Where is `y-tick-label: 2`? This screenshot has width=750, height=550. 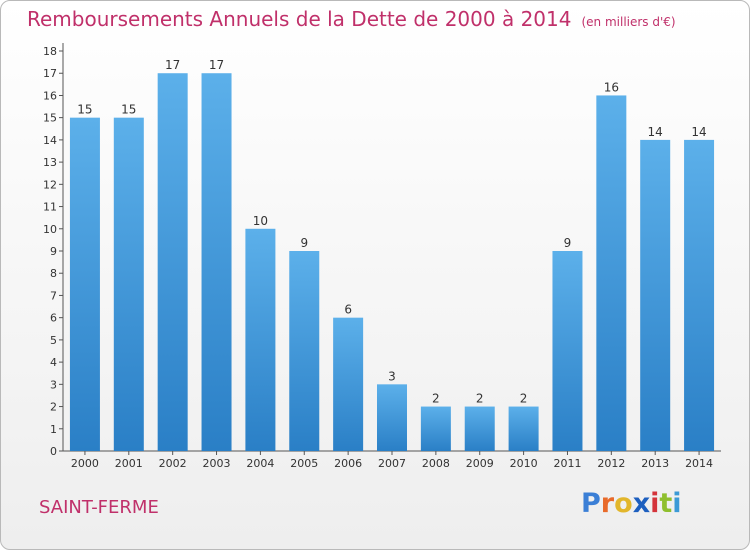 y-tick-label: 2 is located at coordinates (53, 407).